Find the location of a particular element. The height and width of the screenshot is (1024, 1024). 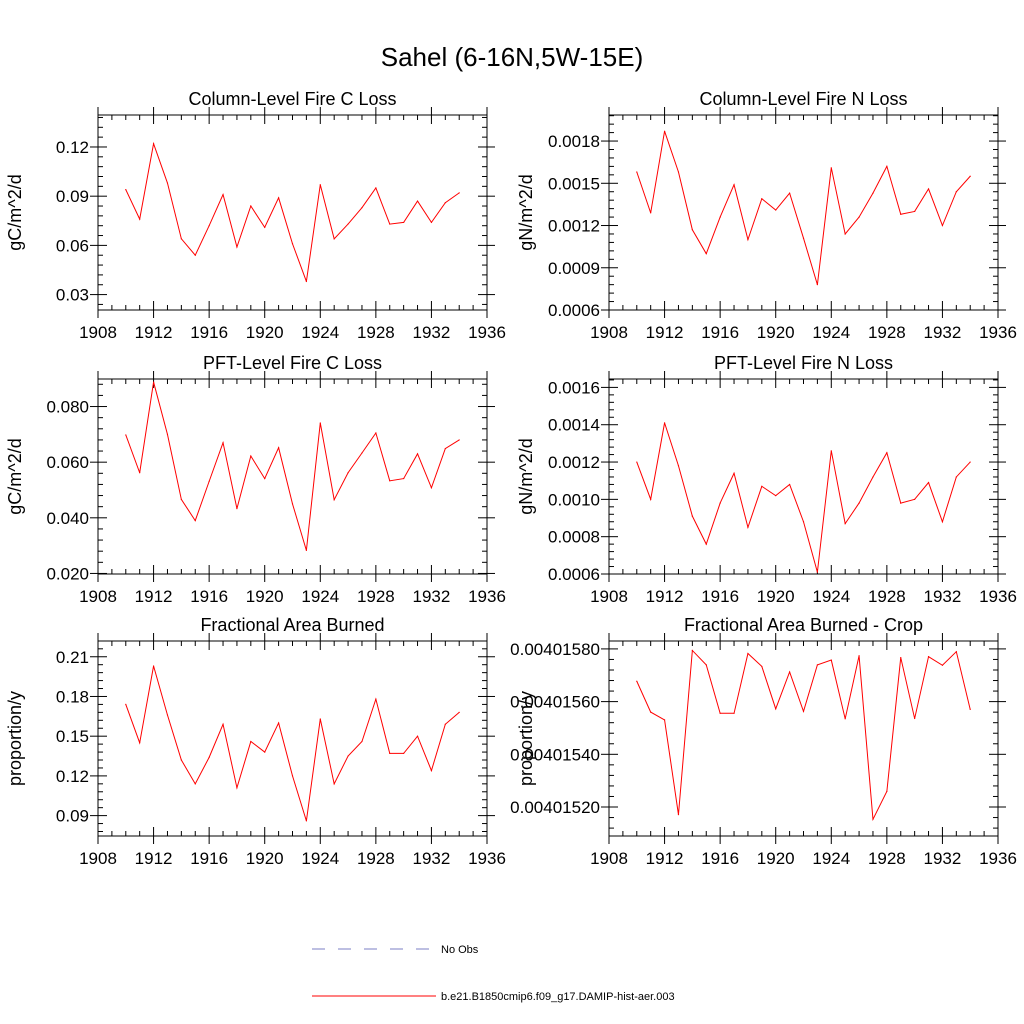

plot-frame is located at coordinates (803, 476).